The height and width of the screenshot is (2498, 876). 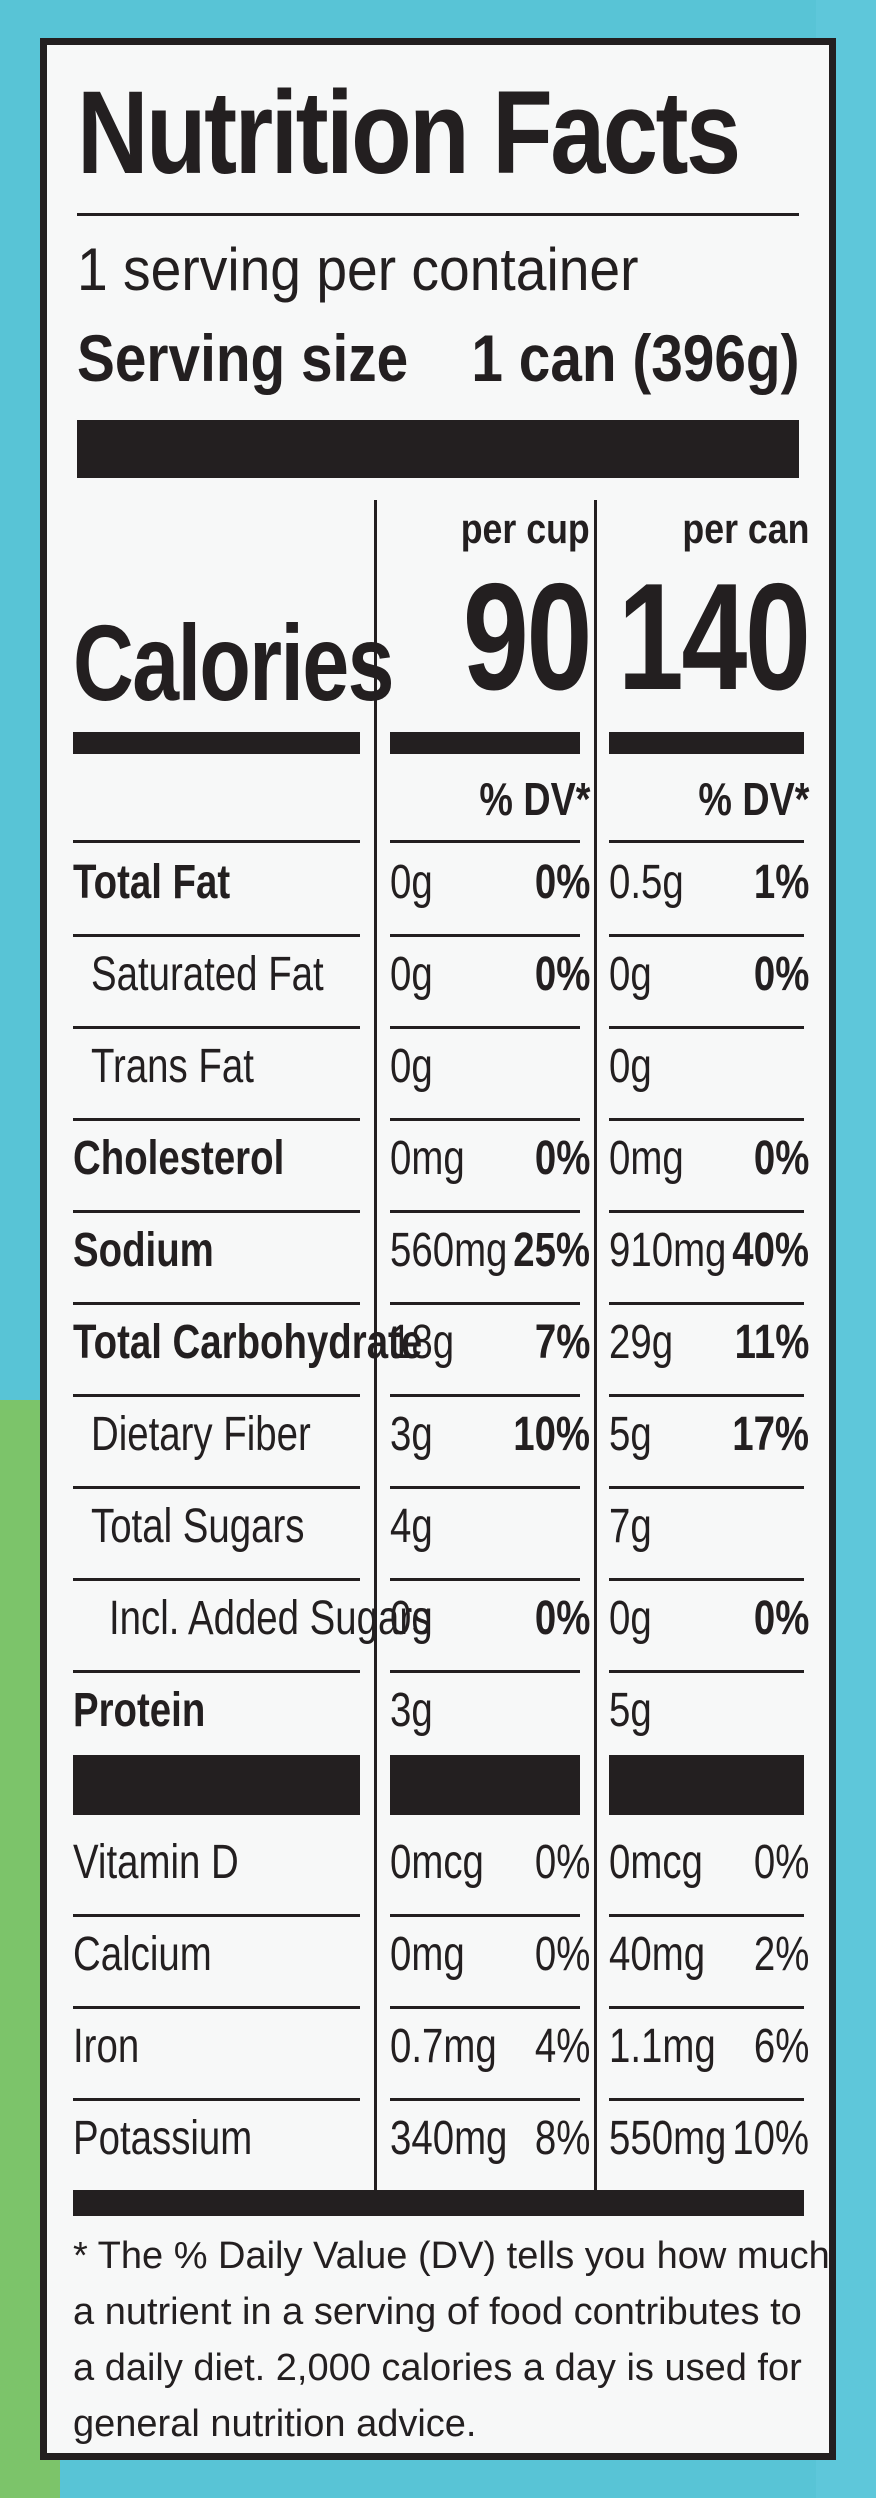 What do you see at coordinates (216, 1785) in the screenshot?
I see `thick-bar-vitamins-name` at bounding box center [216, 1785].